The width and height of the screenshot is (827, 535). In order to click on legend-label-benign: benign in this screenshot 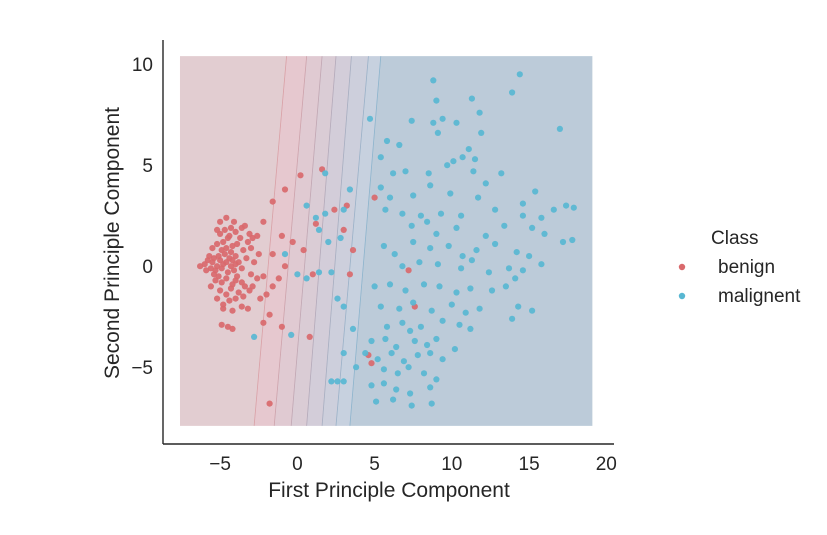, I will do `click(746, 267)`.